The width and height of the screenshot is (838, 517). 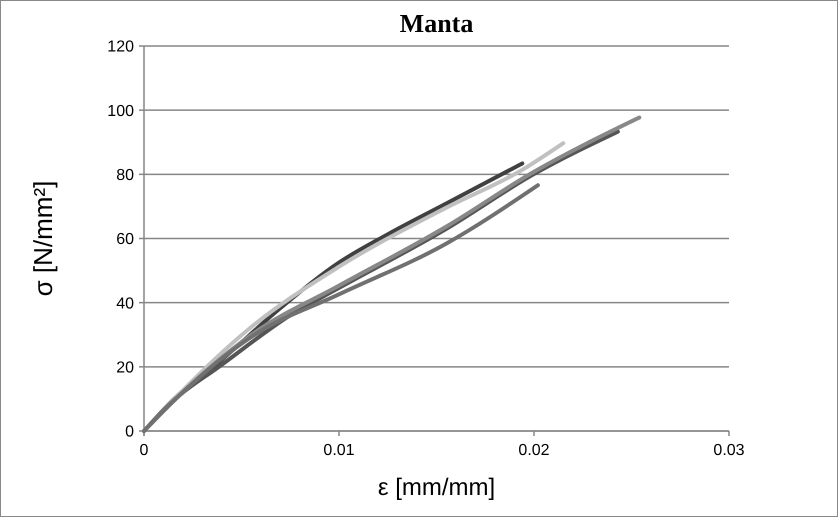 What do you see at coordinates (125, 175) in the screenshot?
I see `y-tick-label: 80` at bounding box center [125, 175].